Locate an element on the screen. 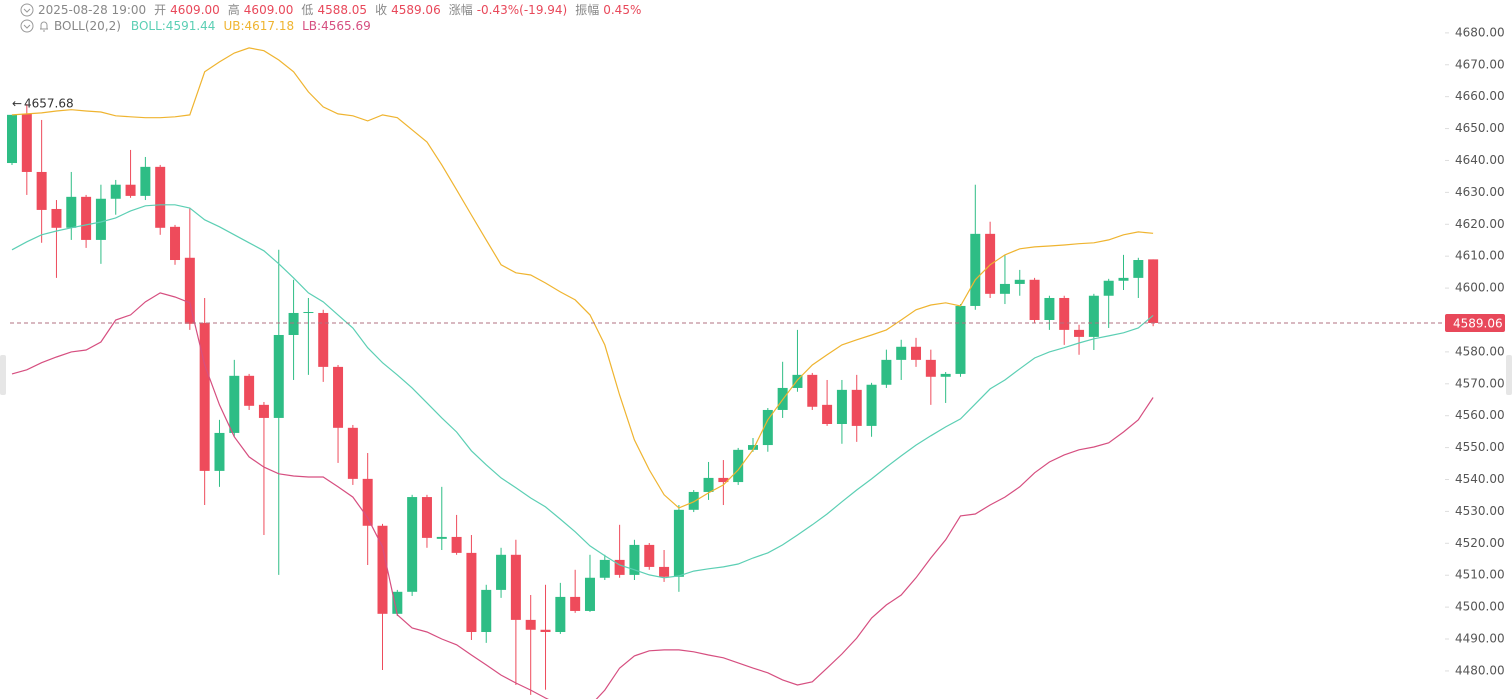  indicator-value: BOLL:4591.44 is located at coordinates (173, 26).